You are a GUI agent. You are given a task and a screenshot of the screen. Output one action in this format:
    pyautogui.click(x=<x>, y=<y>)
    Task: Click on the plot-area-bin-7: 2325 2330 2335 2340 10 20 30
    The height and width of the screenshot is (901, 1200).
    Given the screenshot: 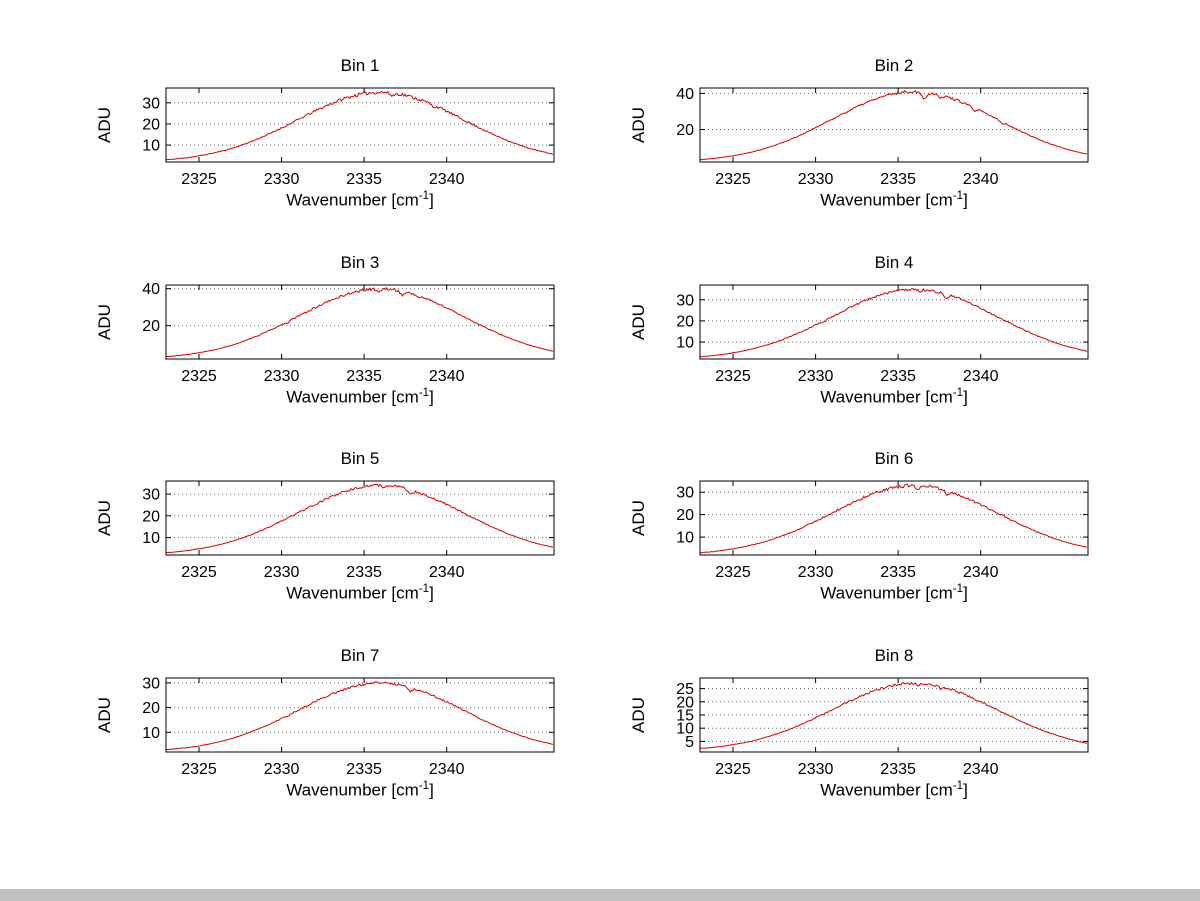 What is the action you would take?
    pyautogui.click(x=348, y=726)
    